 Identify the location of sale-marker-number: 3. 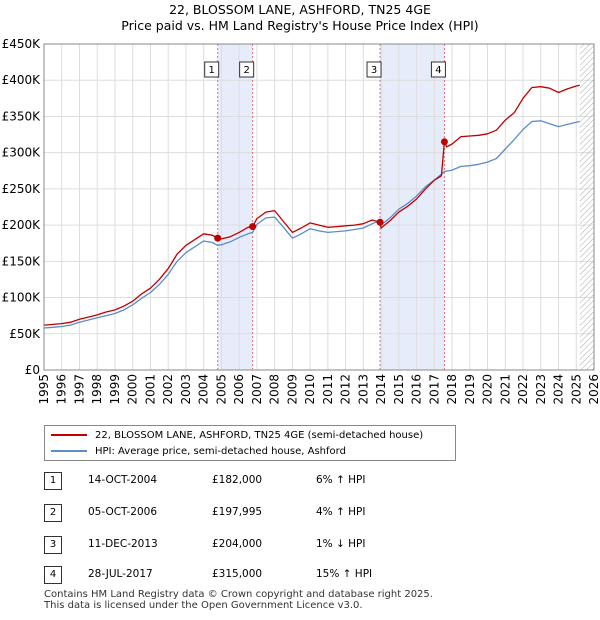
(374, 70).